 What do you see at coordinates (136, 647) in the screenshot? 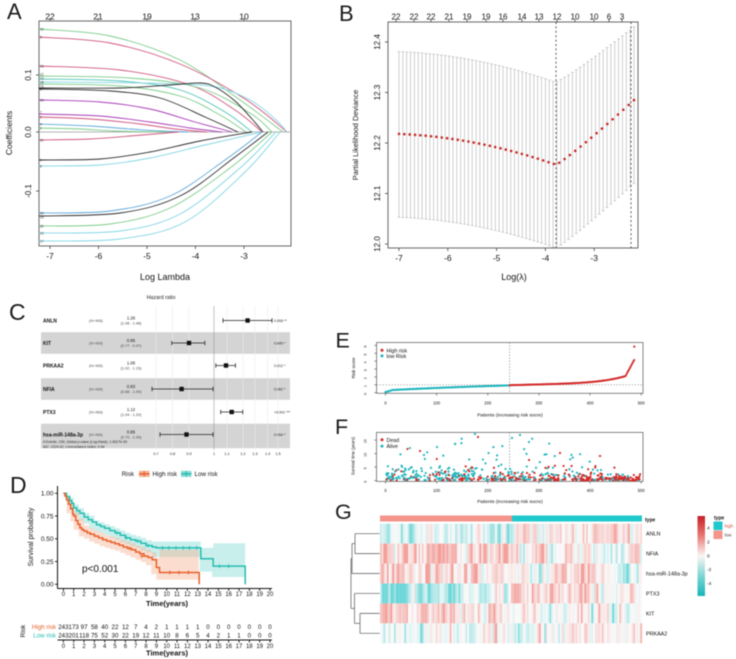
I see `svg-text: 7` at bounding box center [136, 647].